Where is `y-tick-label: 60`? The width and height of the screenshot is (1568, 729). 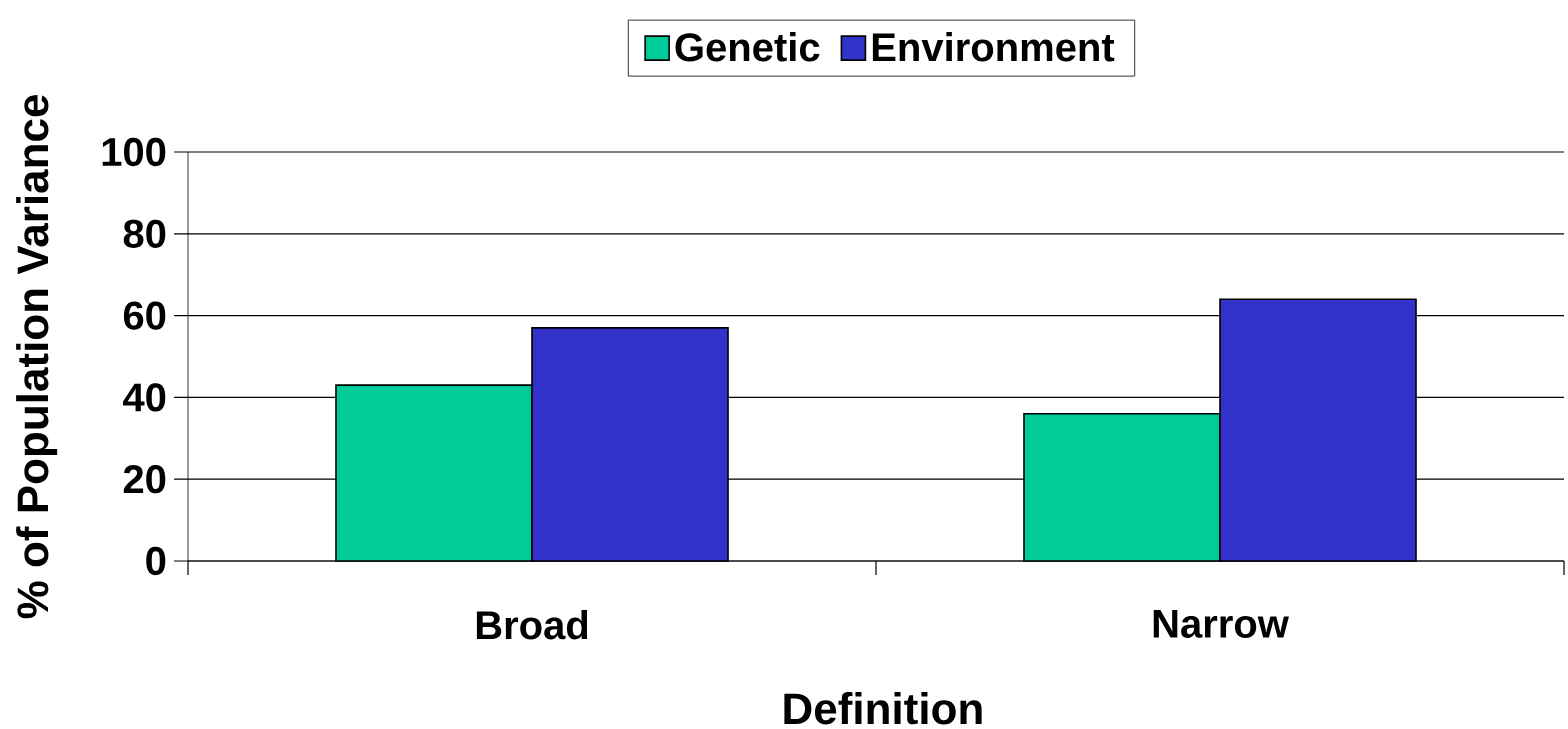 y-tick-label: 60 is located at coordinates (144, 315).